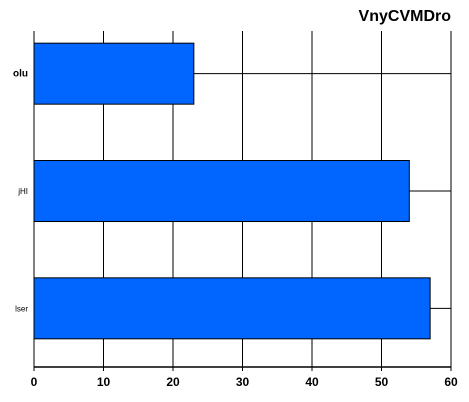 This screenshot has height=402, width=469. What do you see at coordinates (221, 191) in the screenshot?
I see `bar-jHI` at bounding box center [221, 191].